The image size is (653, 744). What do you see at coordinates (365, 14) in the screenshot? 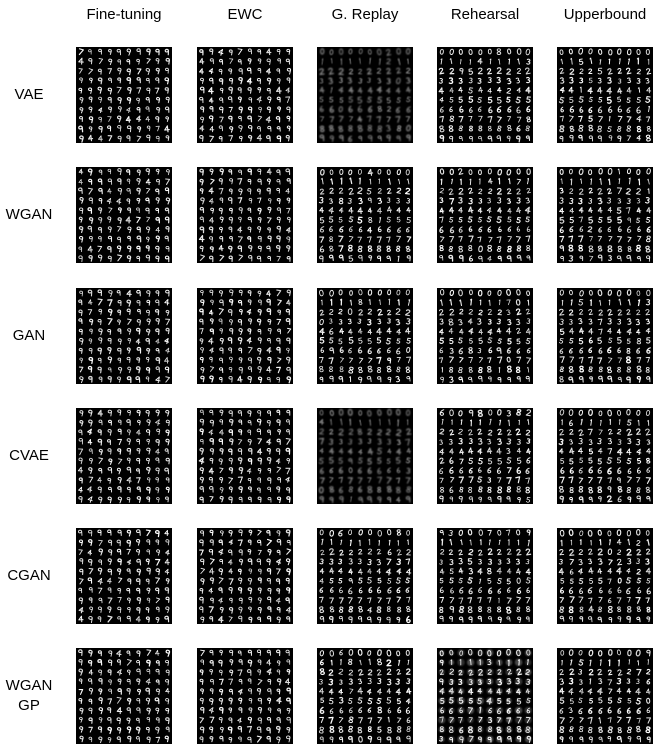
I see `column-header: G. Replay` at bounding box center [365, 14].